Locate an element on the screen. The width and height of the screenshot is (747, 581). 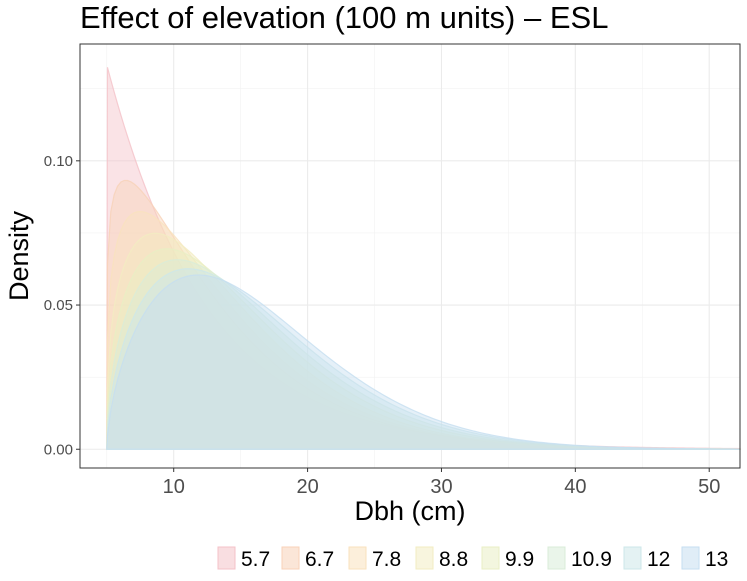
legend-label: 10.9 is located at coordinates (591, 559).